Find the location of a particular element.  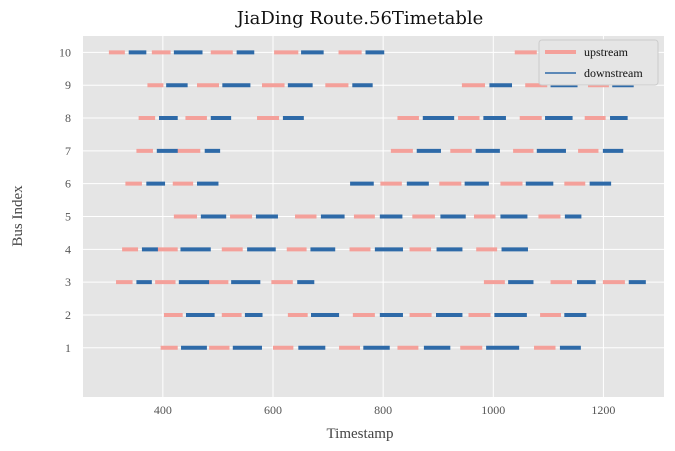

x-tick-label: 1000 is located at coordinates (493, 410).